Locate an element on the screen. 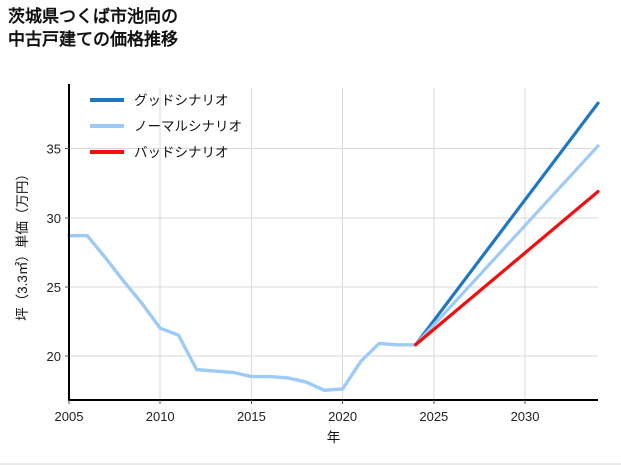  x-tick-label: 2020 is located at coordinates (342, 416).